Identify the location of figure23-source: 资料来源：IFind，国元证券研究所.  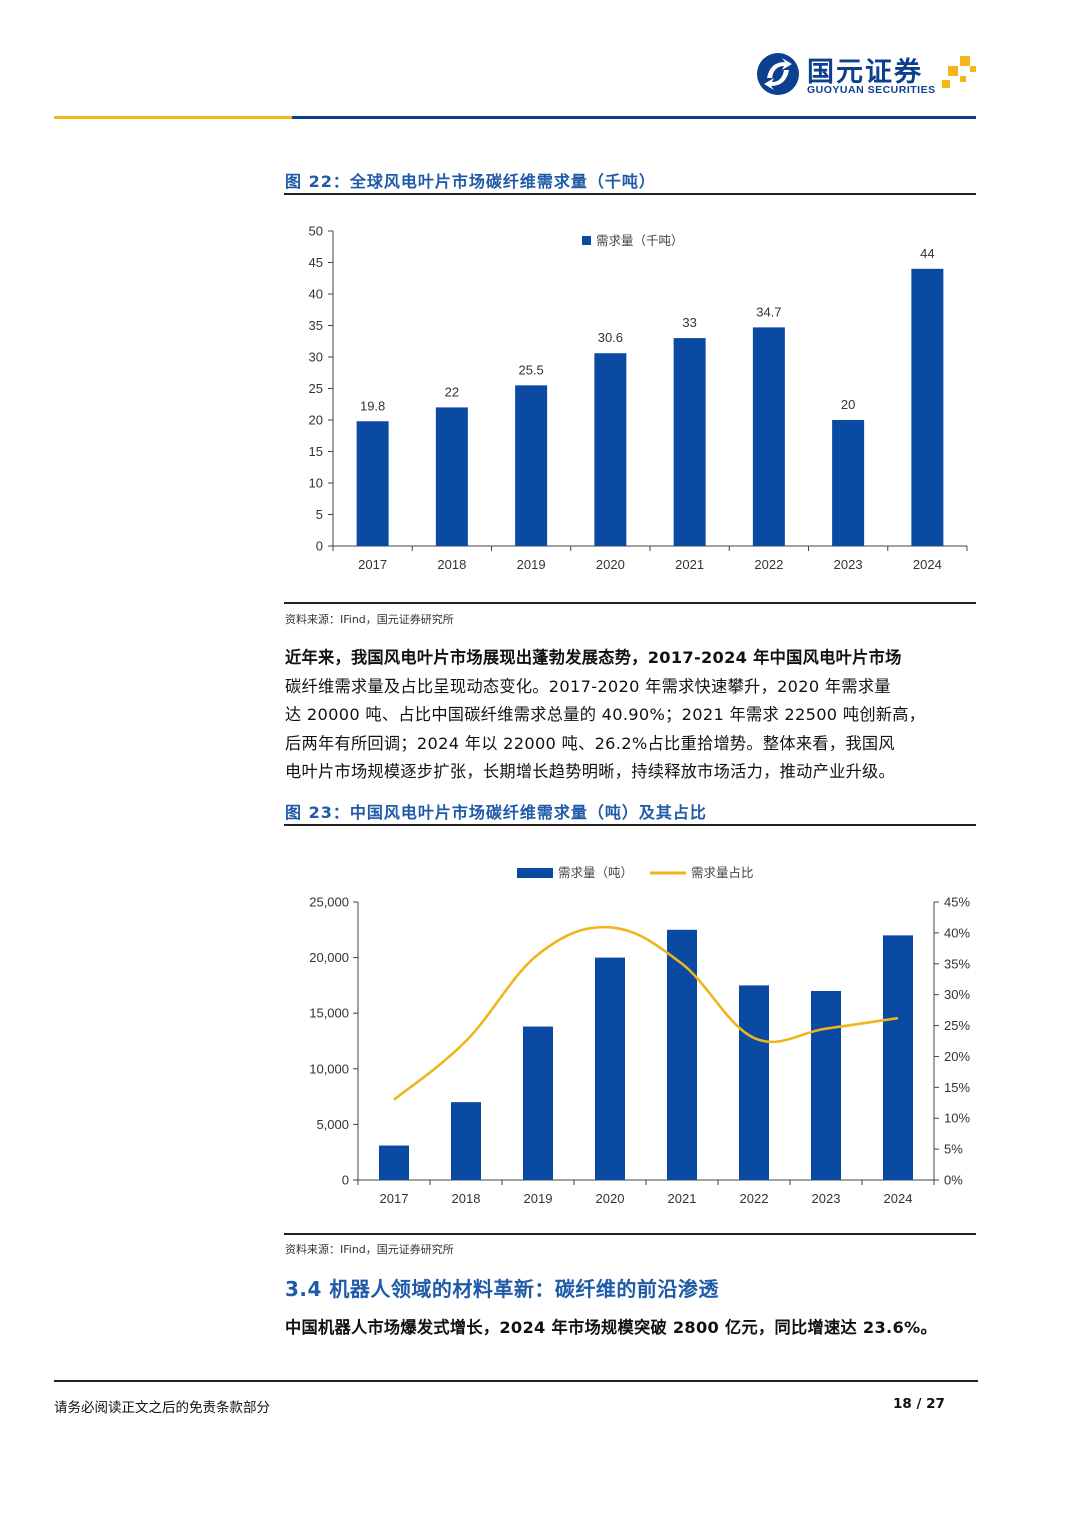
(369, 1249).